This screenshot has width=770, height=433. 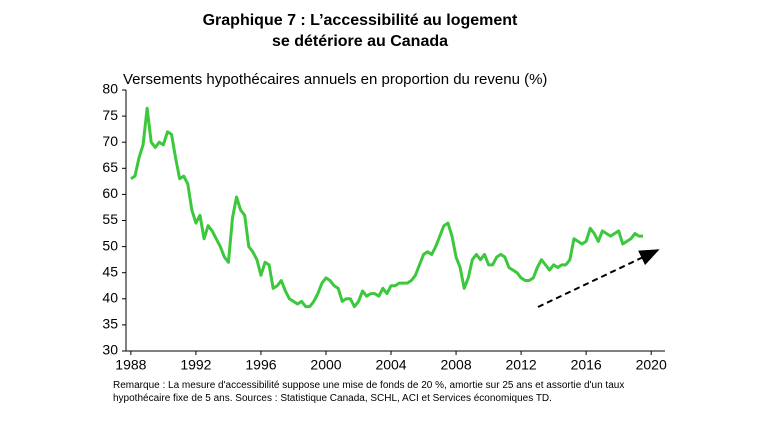 What do you see at coordinates (110, 141) in the screenshot?
I see `y-tick-label: 70` at bounding box center [110, 141].